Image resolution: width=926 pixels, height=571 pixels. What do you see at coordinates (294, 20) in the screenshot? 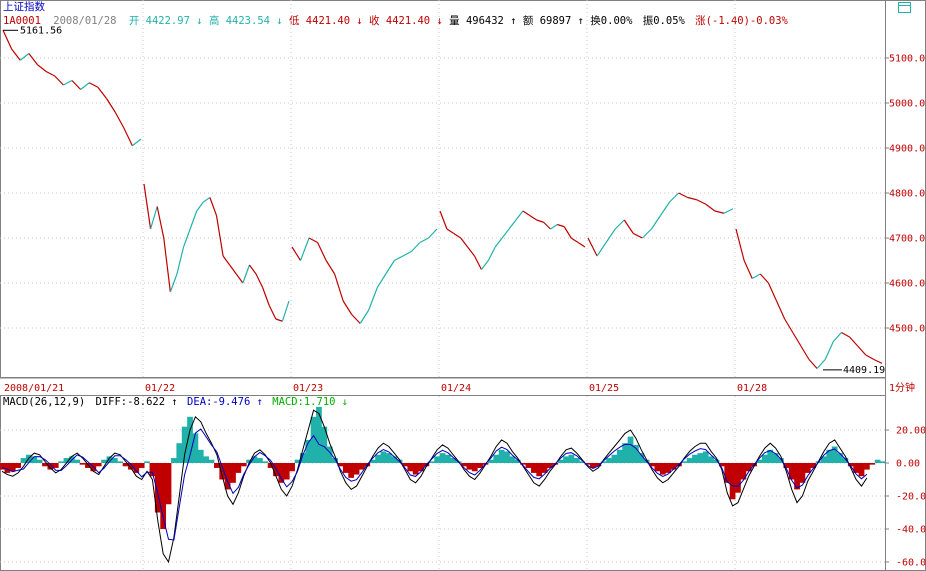
I see `low-label: 低` at bounding box center [294, 20].